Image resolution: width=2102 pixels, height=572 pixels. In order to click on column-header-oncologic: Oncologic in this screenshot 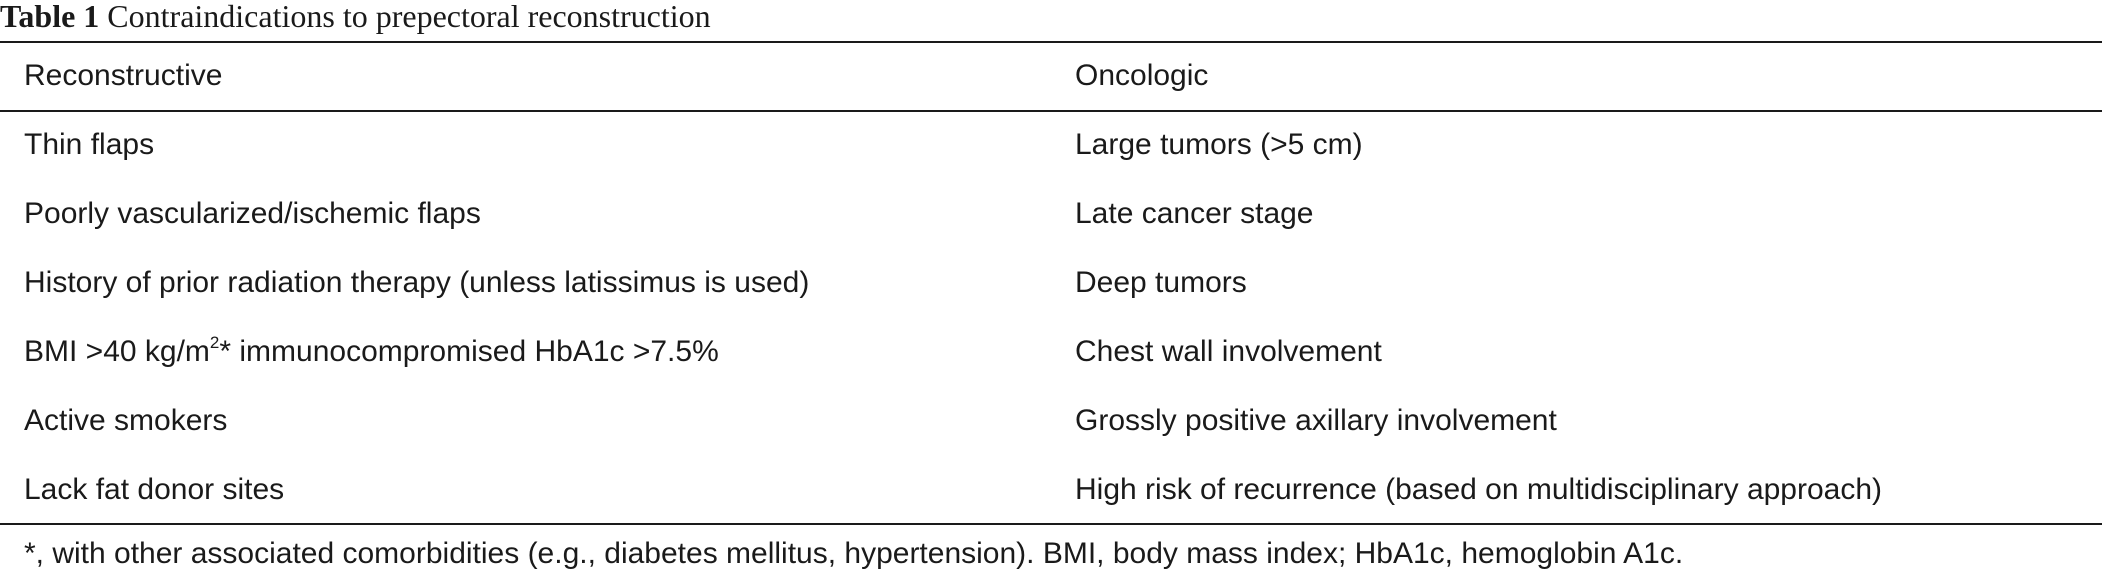, I will do `click(1142, 75)`.